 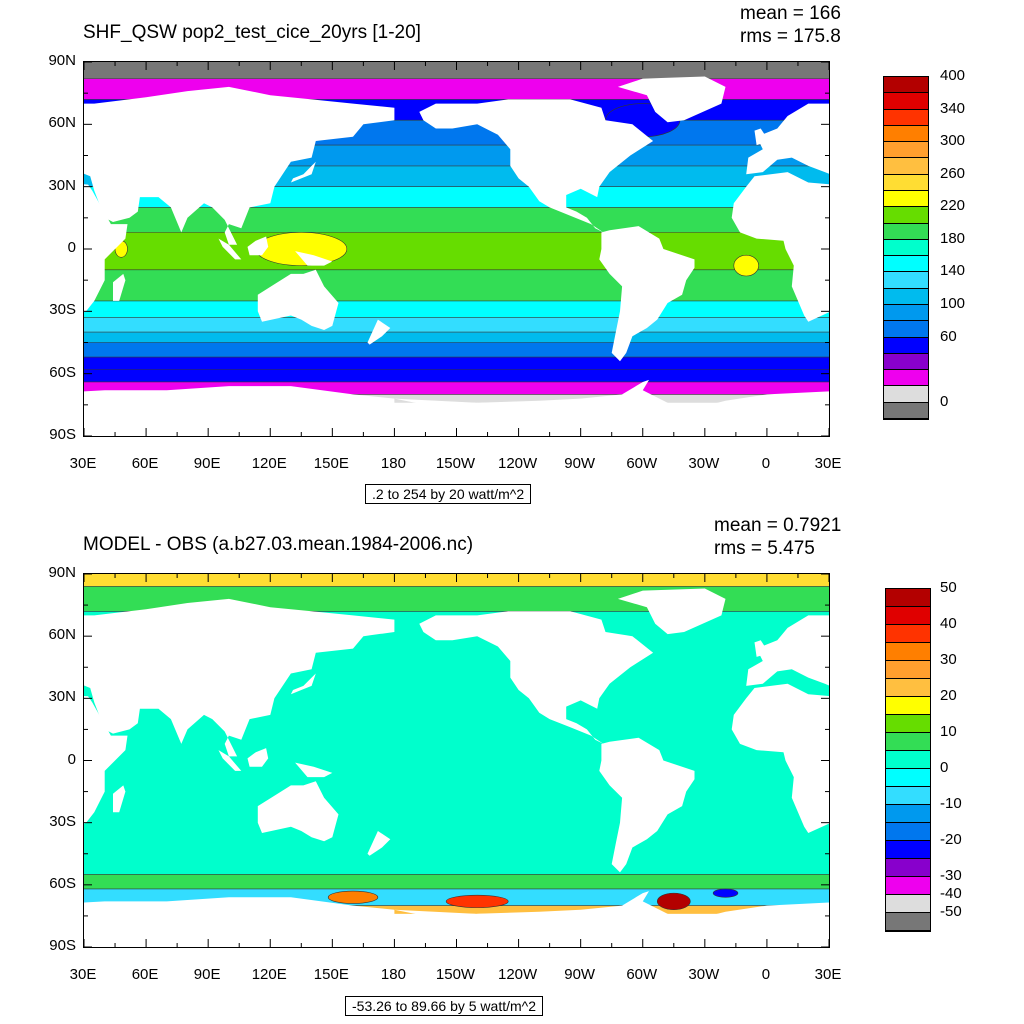 I want to click on colorbar-label: 20, so click(x=948, y=695).